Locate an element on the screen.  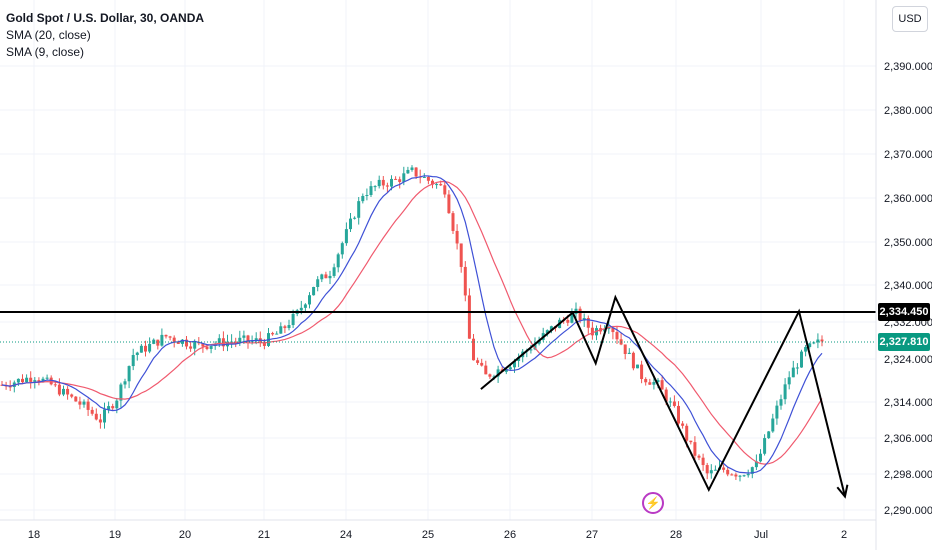
price-tick-label: 2,350.000 is located at coordinates (908, 243).